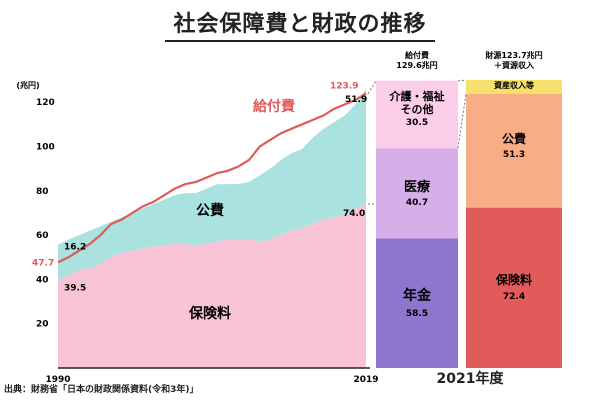 This screenshot has width=600, height=400. What do you see at coordinates (417, 123) in the screenshot?
I see `segment-value: 30.5` at bounding box center [417, 123].